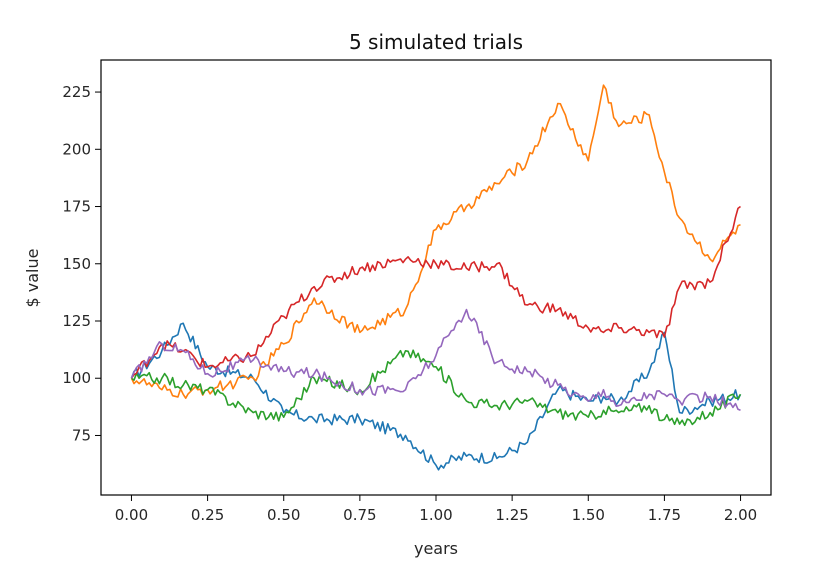 The image size is (838, 562). What do you see at coordinates (76, 149) in the screenshot?
I see `y-tick-label: 200` at bounding box center [76, 149].